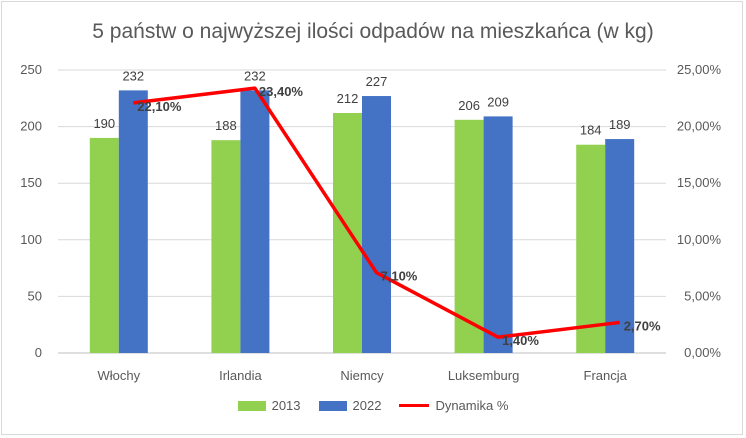 Image resolution: width=746 pixels, height=438 pixels. What do you see at coordinates (31, 182) in the screenshot?
I see `y-left-tick-label: 150` at bounding box center [31, 182].